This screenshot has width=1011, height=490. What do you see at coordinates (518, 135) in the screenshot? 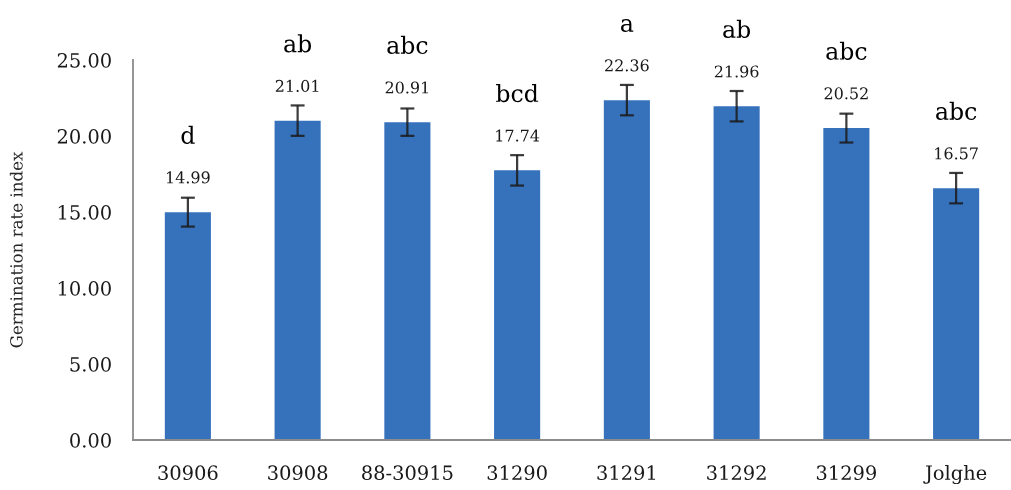
I see `data-label: 17.74` at bounding box center [518, 135].